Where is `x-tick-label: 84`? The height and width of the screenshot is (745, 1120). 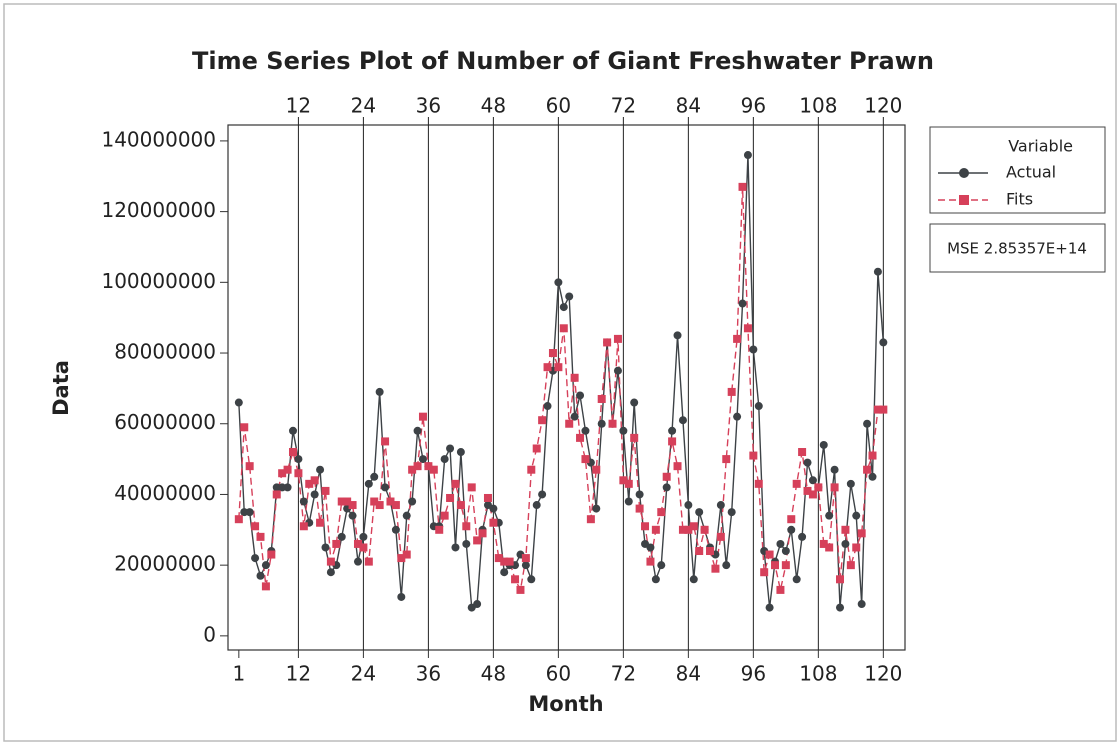
x-tick-label: 84 is located at coordinates (688, 674).